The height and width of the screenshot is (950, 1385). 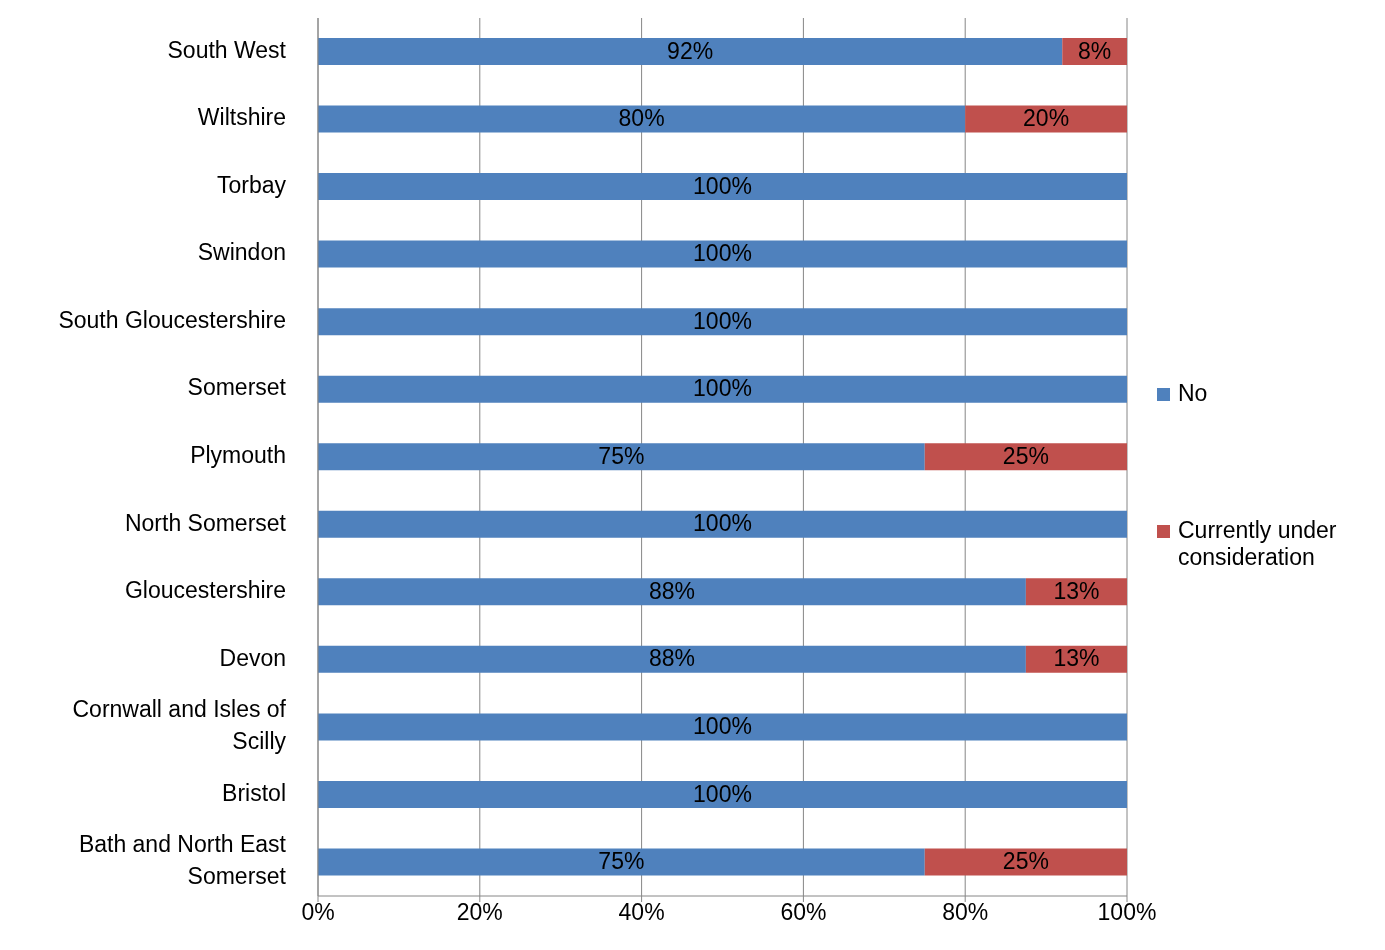 What do you see at coordinates (254, 792) in the screenshot?
I see `y-tick-label: Bristol` at bounding box center [254, 792].